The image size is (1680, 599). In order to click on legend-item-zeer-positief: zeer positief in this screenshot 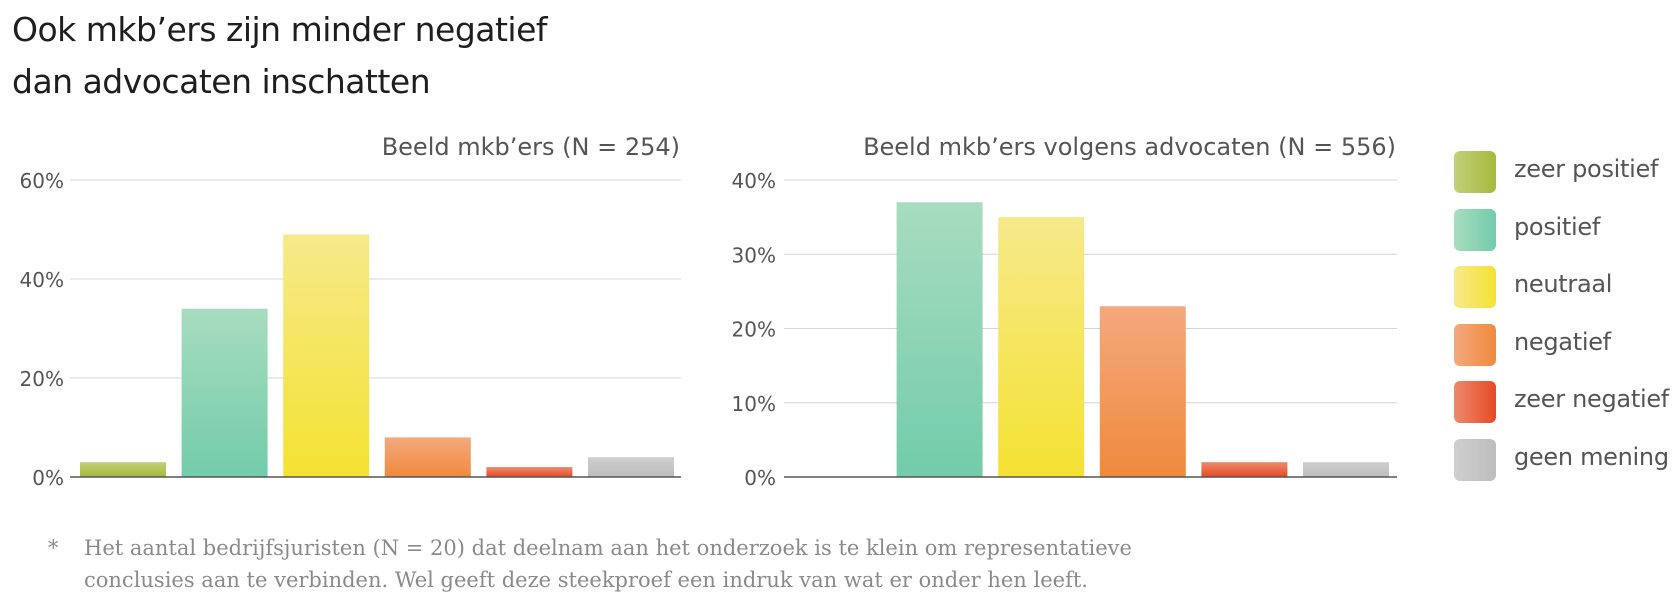, I will do `click(1567, 173)`.